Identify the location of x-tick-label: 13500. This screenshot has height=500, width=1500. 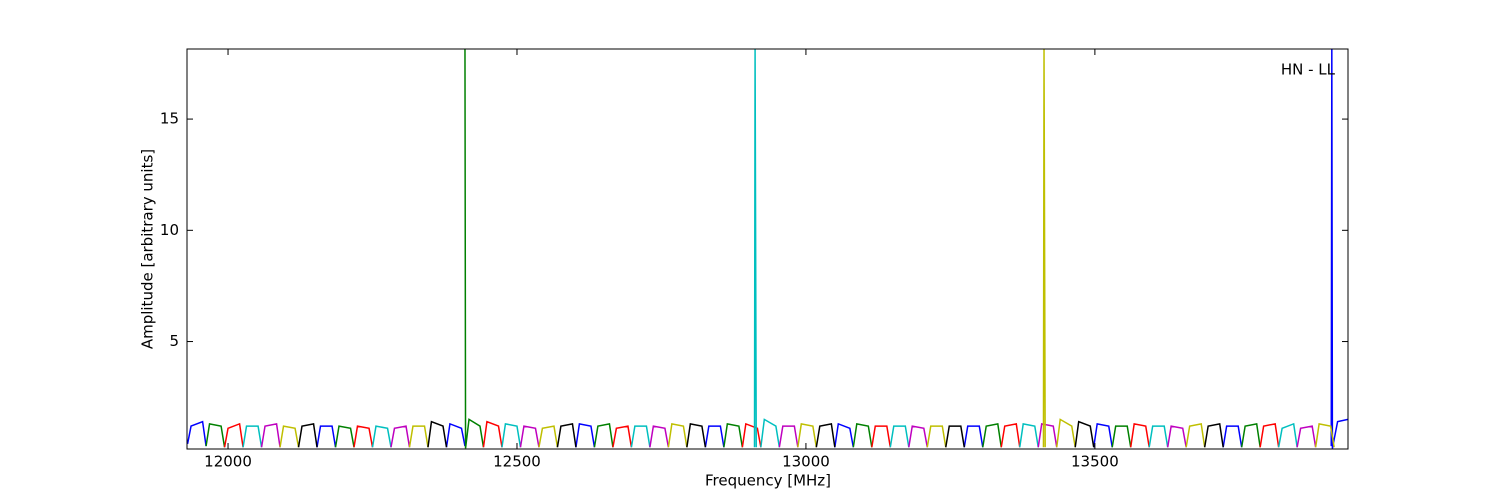
(1095, 462).